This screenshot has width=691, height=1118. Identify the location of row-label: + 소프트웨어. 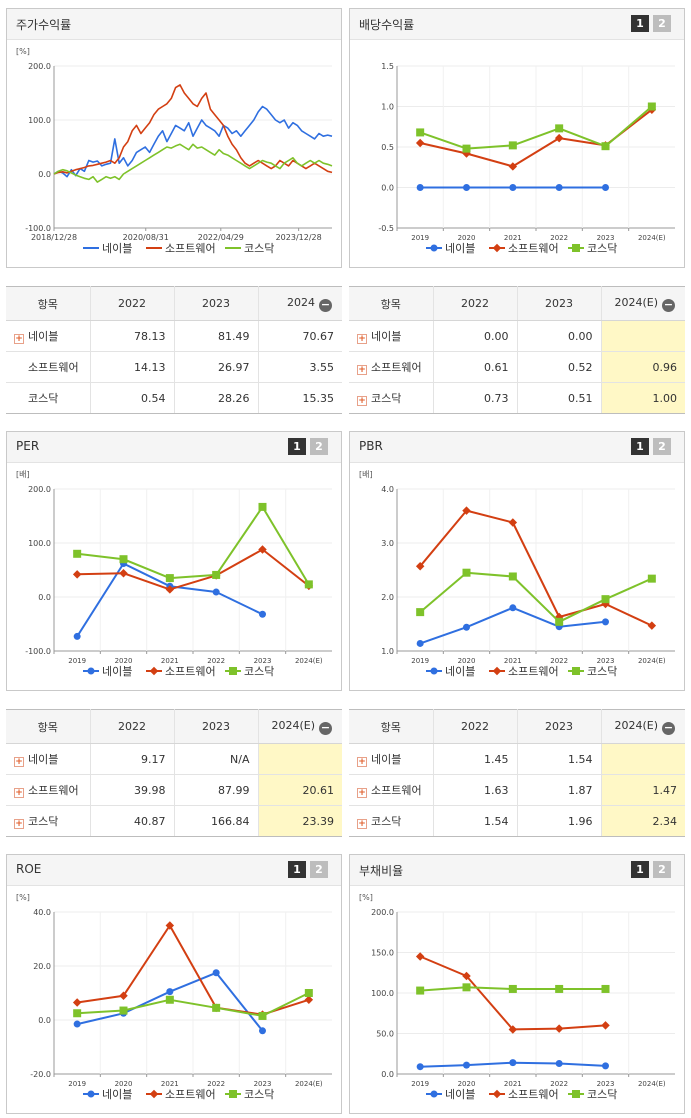
(391, 790).